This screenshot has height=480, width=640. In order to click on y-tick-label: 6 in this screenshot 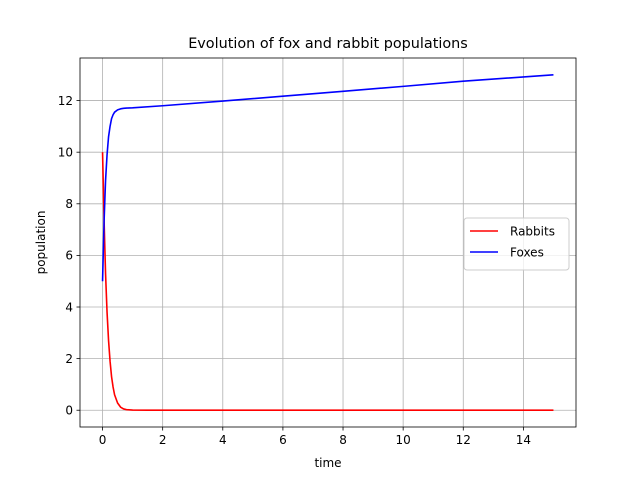, I will do `click(69, 256)`.